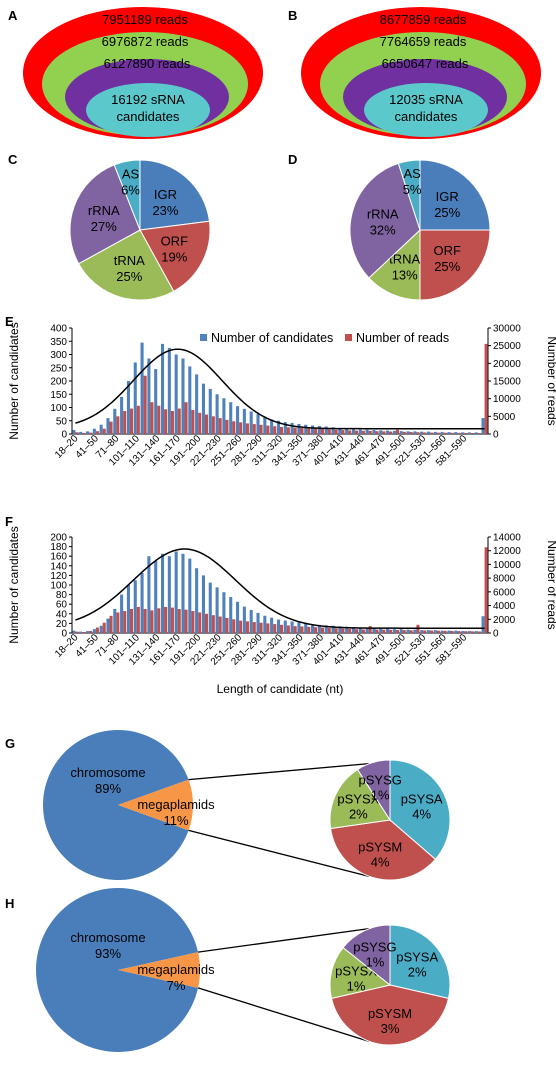  Describe the element at coordinates (409, 195) in the screenshot. I see `pie-slice-as` at that location.